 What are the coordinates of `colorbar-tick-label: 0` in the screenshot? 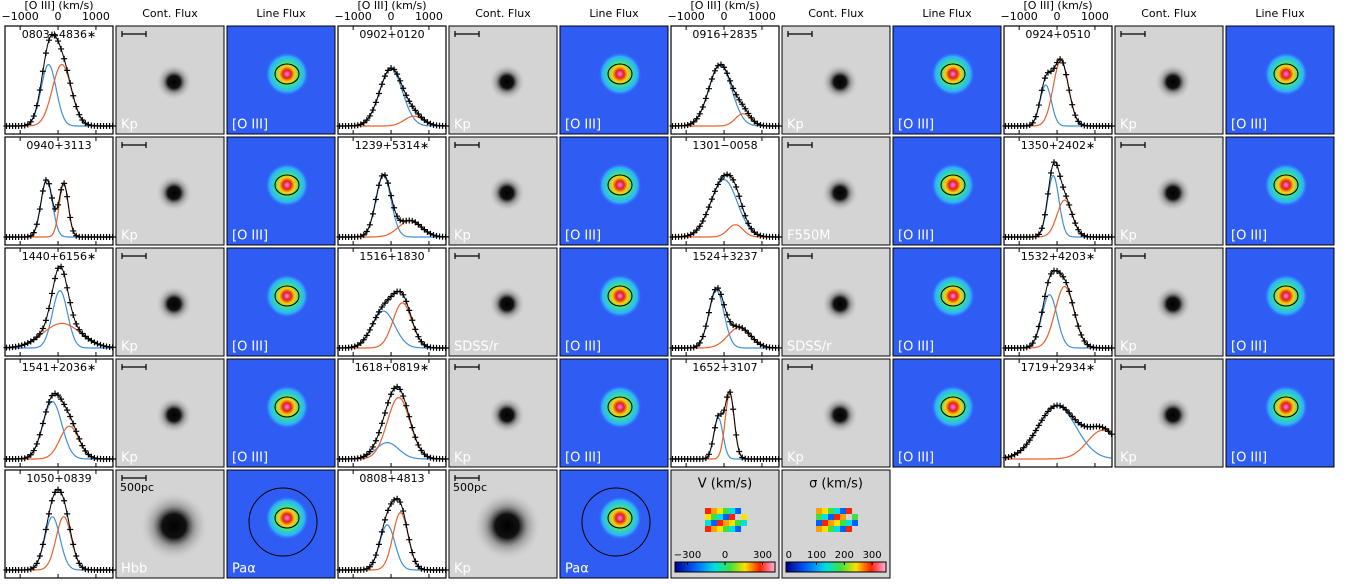 It's located at (789, 555).